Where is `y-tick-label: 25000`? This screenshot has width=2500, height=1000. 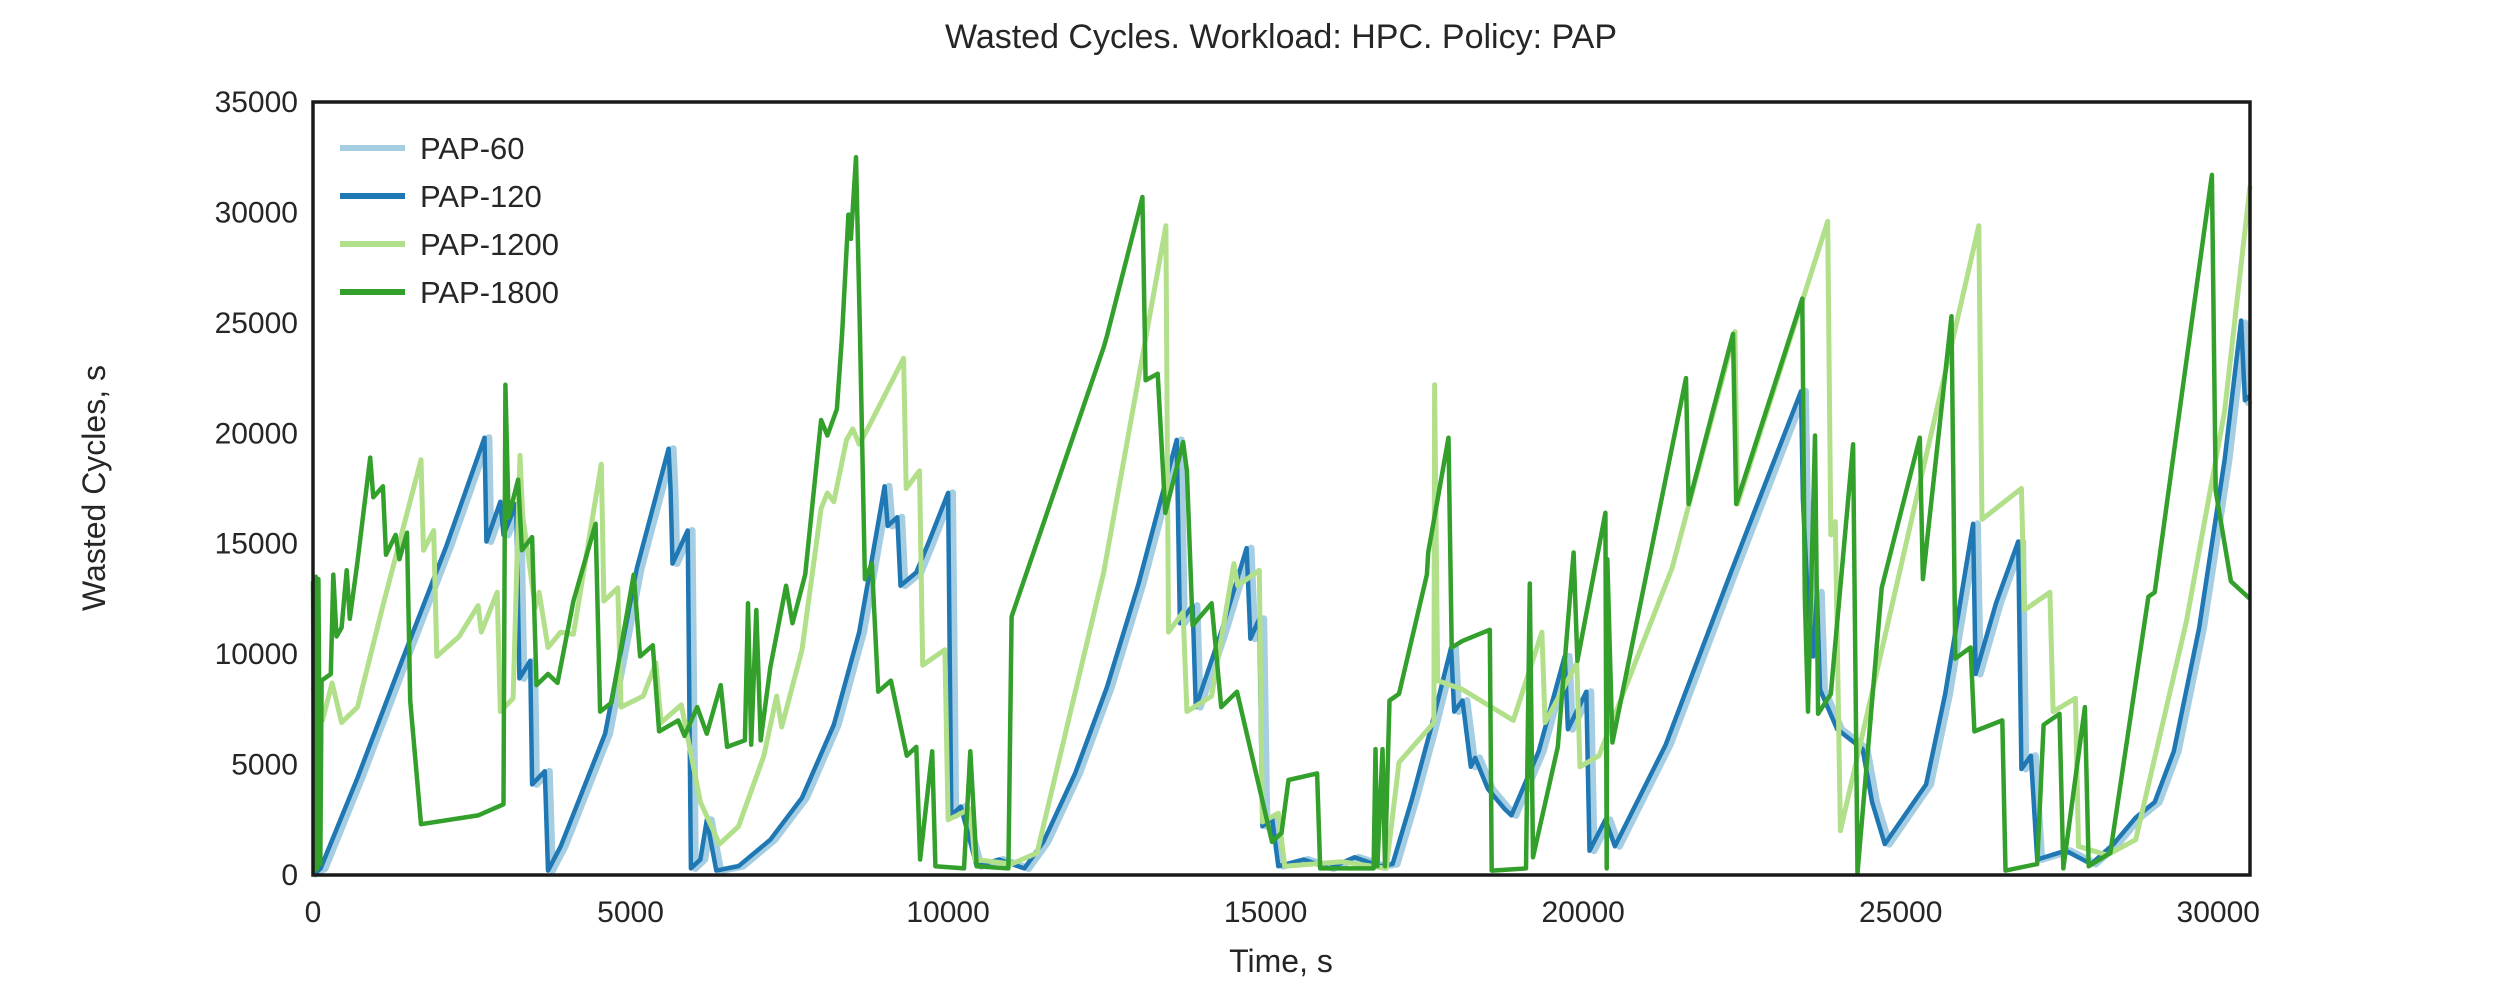
y-tick-label: 25000 is located at coordinates (256, 323).